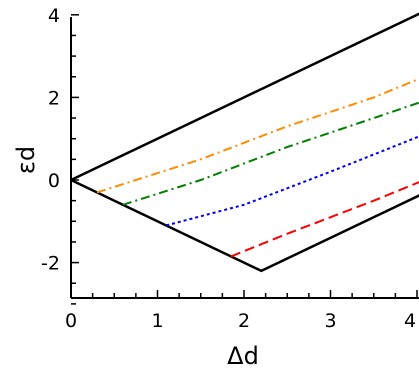 The image size is (419, 373). What do you see at coordinates (244, 321) in the screenshot?
I see `x-tick-label: 2` at bounding box center [244, 321].